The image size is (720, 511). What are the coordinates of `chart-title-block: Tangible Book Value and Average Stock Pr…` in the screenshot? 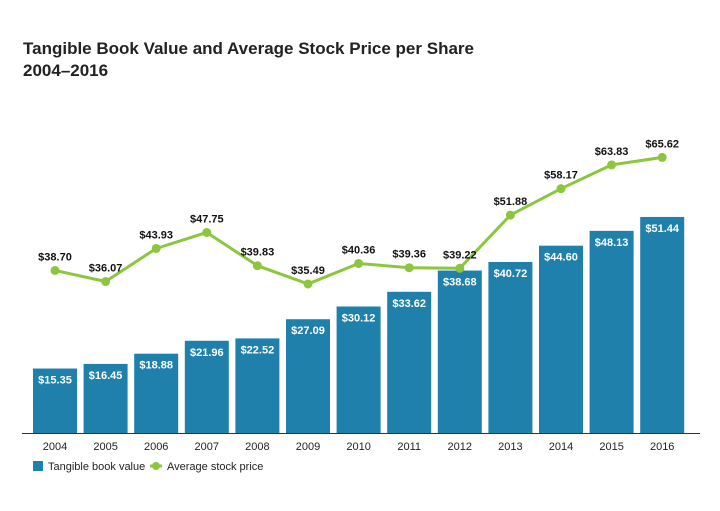 It's located at (248, 60).